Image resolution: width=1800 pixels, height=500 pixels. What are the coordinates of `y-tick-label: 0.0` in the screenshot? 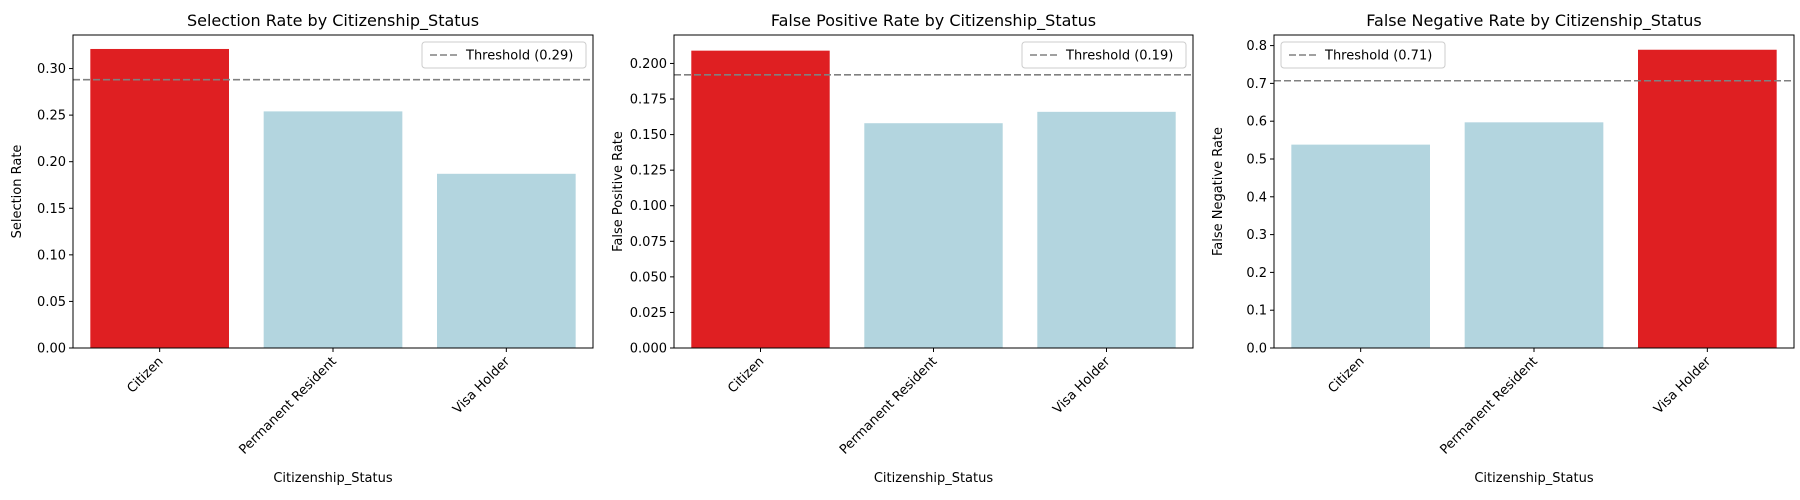 It's located at (1256, 349).